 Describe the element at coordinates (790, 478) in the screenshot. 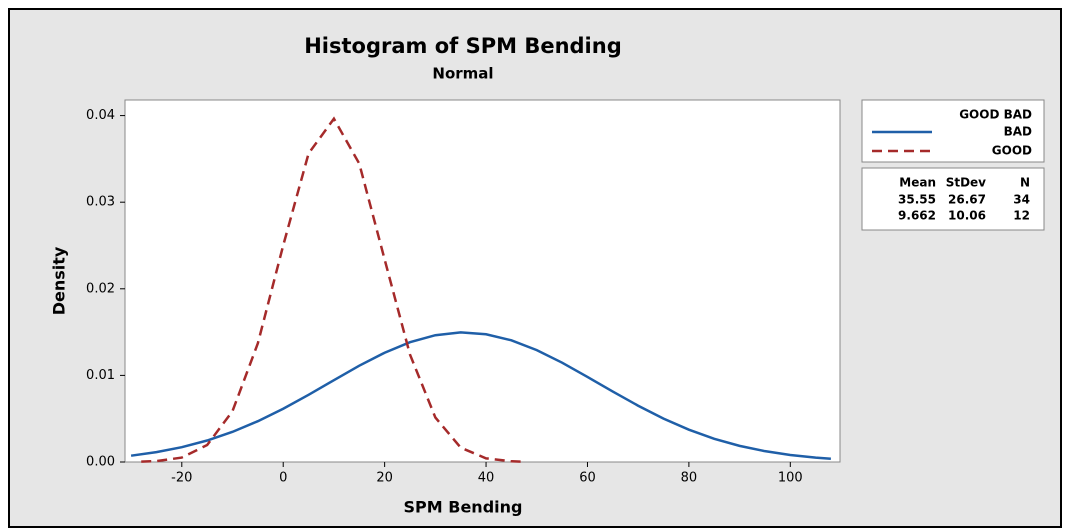

I see `x-tick-label: 100` at that location.